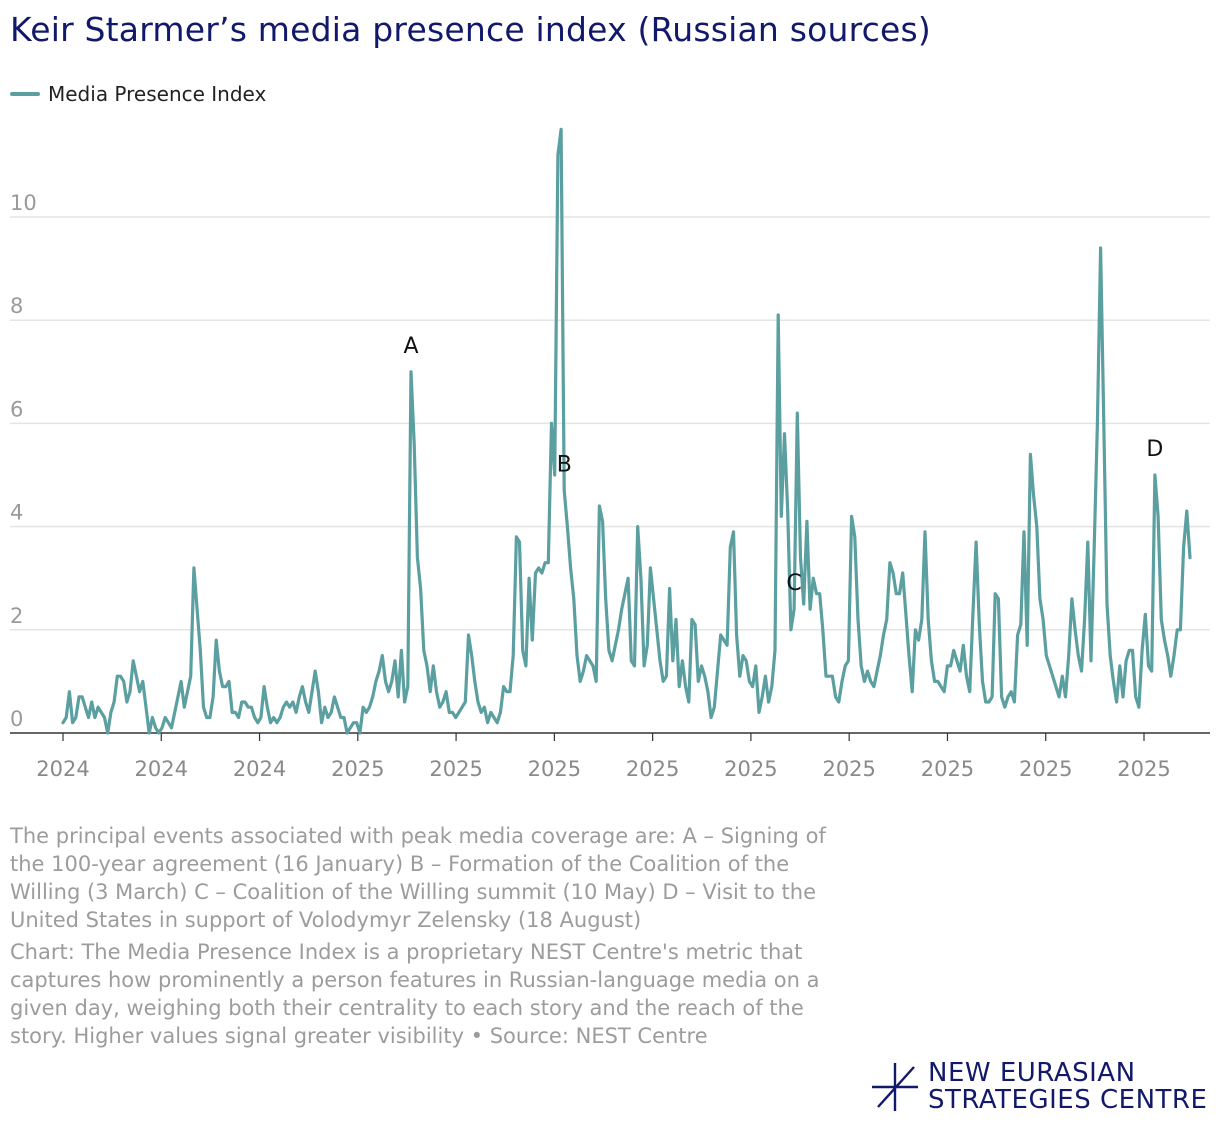  I want to click on nest-centre-logo: NEW EURASIAN STRATEGIES CENTRE, so click(1038, 1087).